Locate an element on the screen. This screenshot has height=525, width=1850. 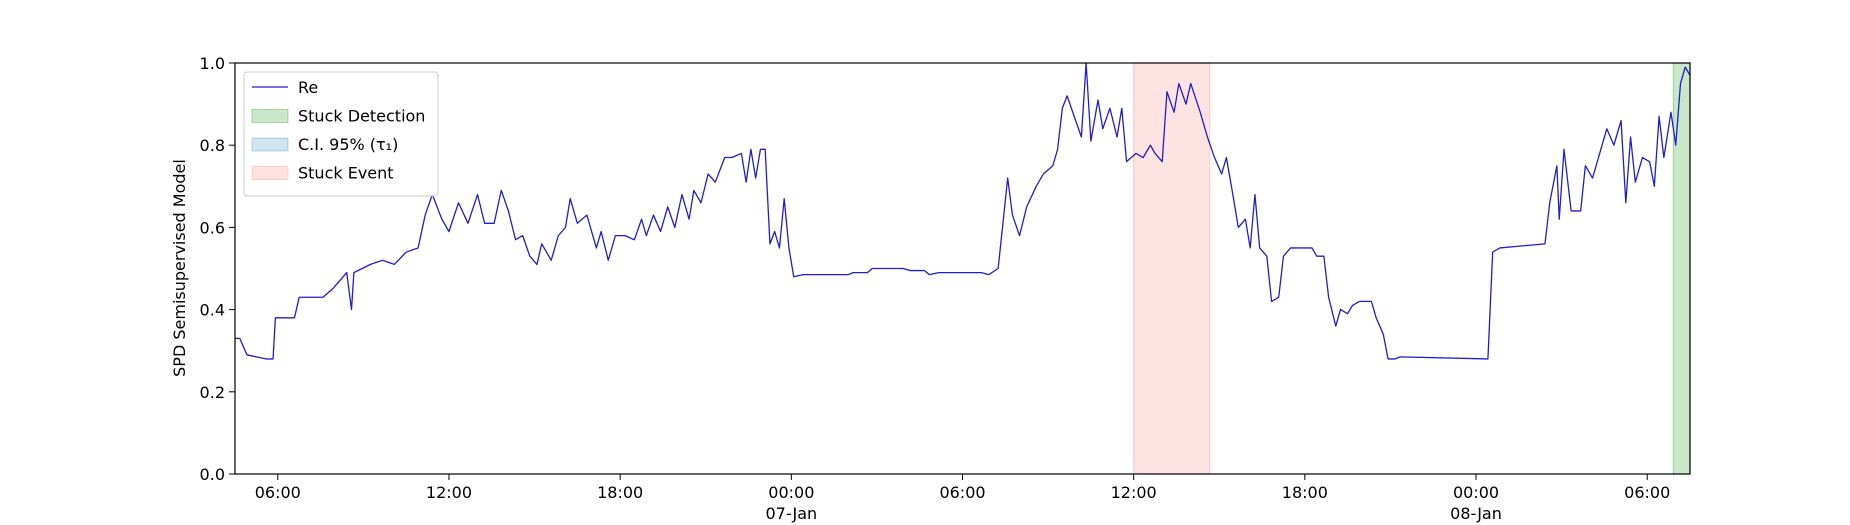
x-tick-label: 00:00 08-Jan is located at coordinates (1476, 503).